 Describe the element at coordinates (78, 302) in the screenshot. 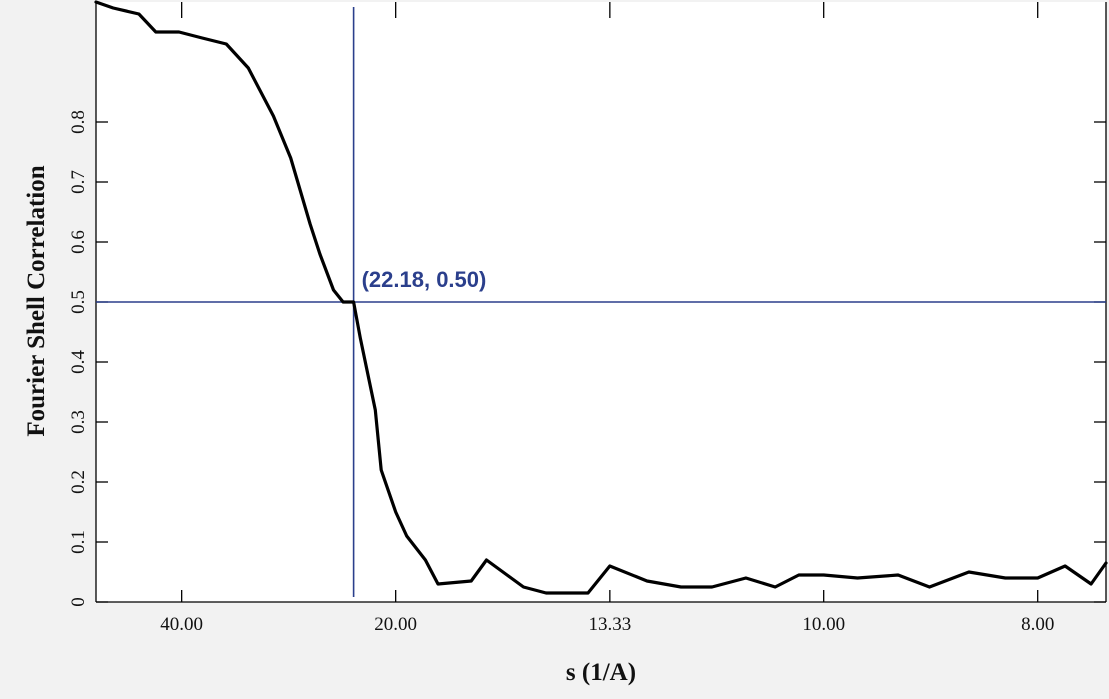

I see `y-tick-label: 0.5` at that location.